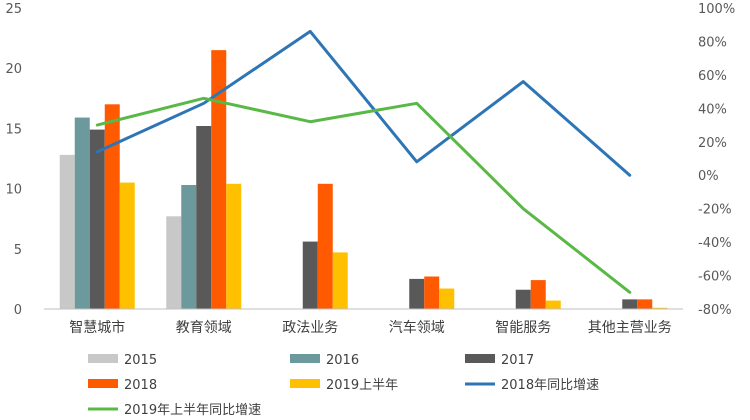  Describe the element at coordinates (523, 328) in the screenshot. I see `category-label: 智能服务` at that location.